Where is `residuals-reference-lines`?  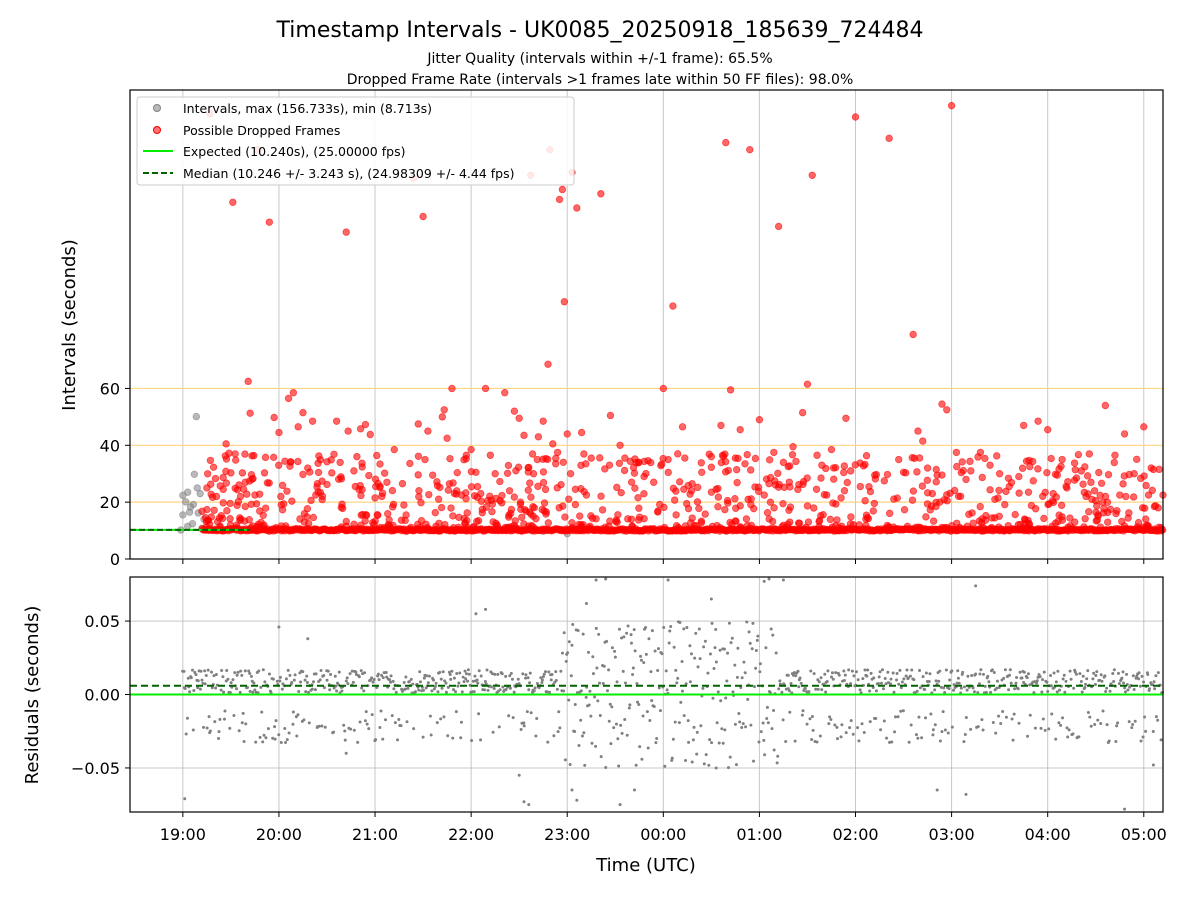 residuals-reference-lines is located at coordinates (646, 690).